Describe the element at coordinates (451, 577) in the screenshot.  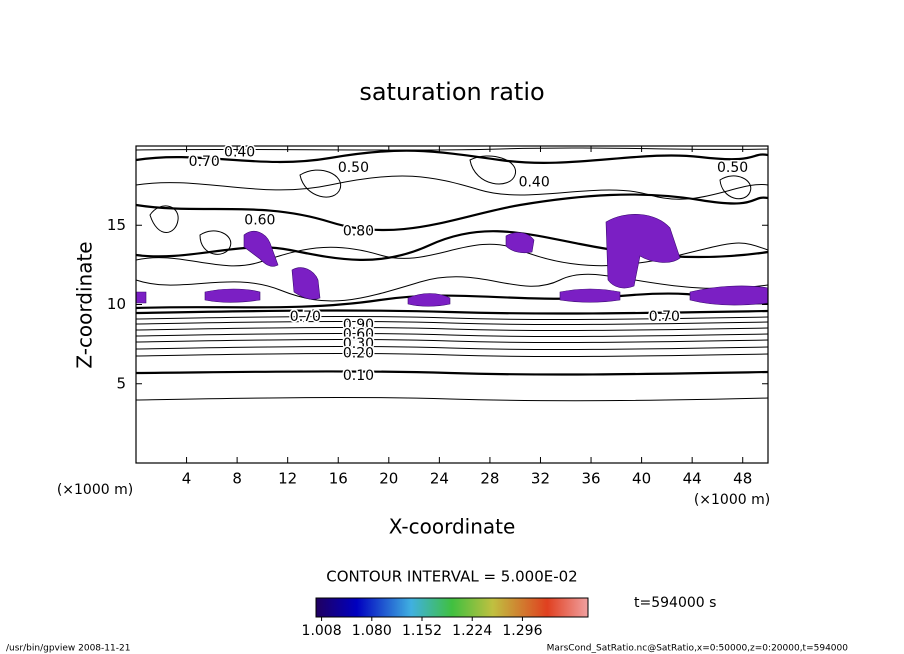
I see `contour-interval: CONTOUR INTERVAL = 5.000E-02` at that location.